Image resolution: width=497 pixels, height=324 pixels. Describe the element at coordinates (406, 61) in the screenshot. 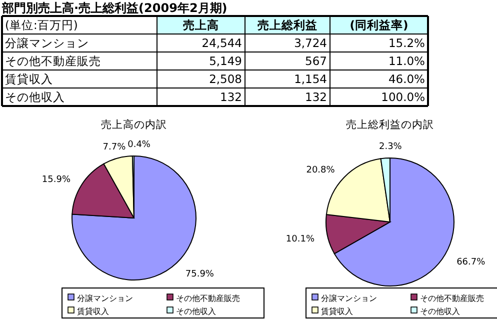

I see `cell: 11.0%` at that location.